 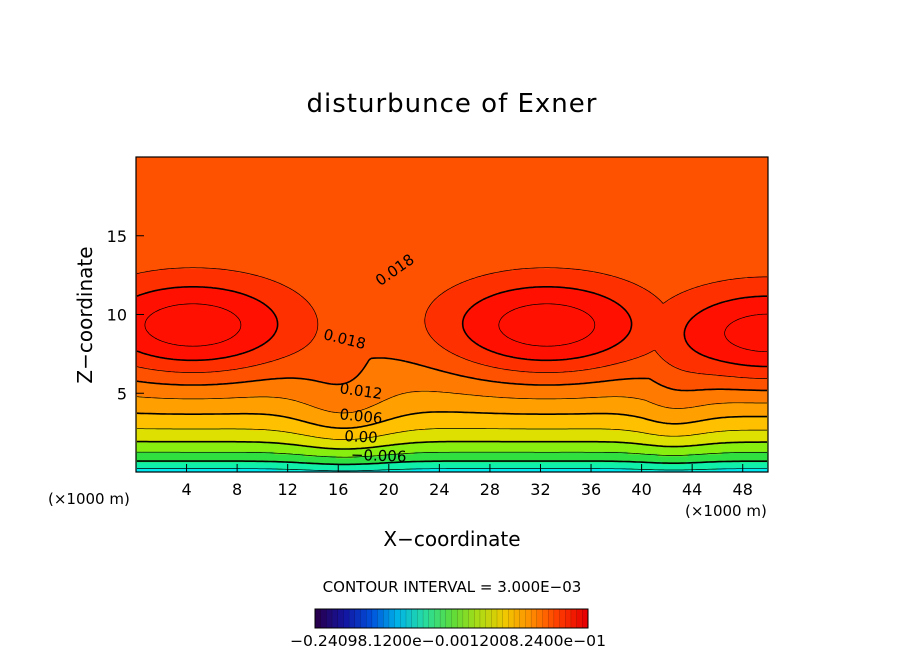 I want to click on x-tick-label: 16, so click(x=338, y=489).